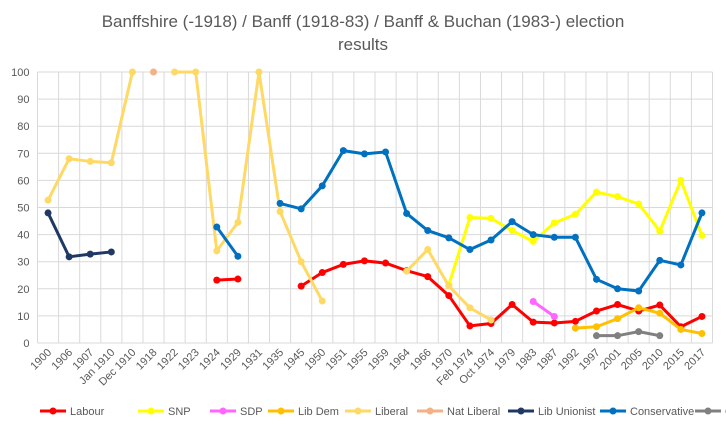  I want to click on x-tick-label: 2010, so click(653, 360).